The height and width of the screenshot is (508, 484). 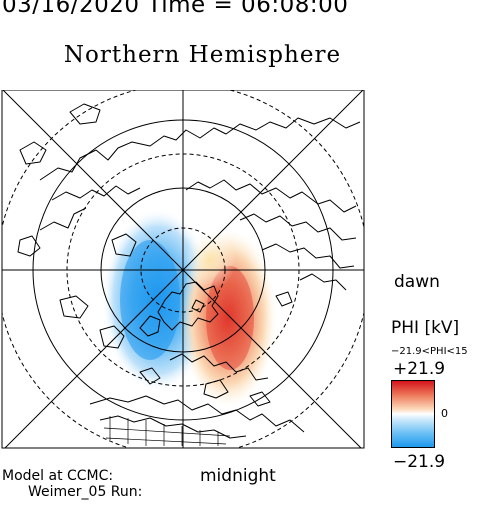 What do you see at coordinates (425, 328) in the screenshot?
I see `colorbar-title: PHI [kV]` at bounding box center [425, 328].